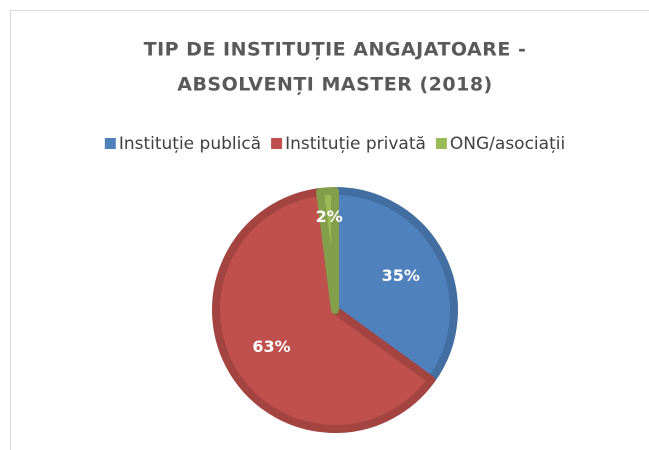  What do you see at coordinates (335, 50) in the screenshot?
I see `chart-title: TIP DE INSTITUȚIE ANGAJATOARE -` at bounding box center [335, 50].